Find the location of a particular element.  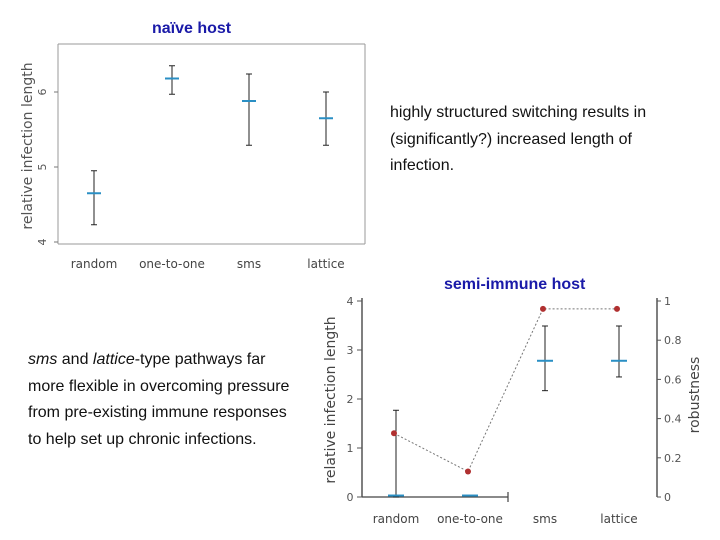

chart1-x-tick-label: lattice is located at coordinates (325, 264).